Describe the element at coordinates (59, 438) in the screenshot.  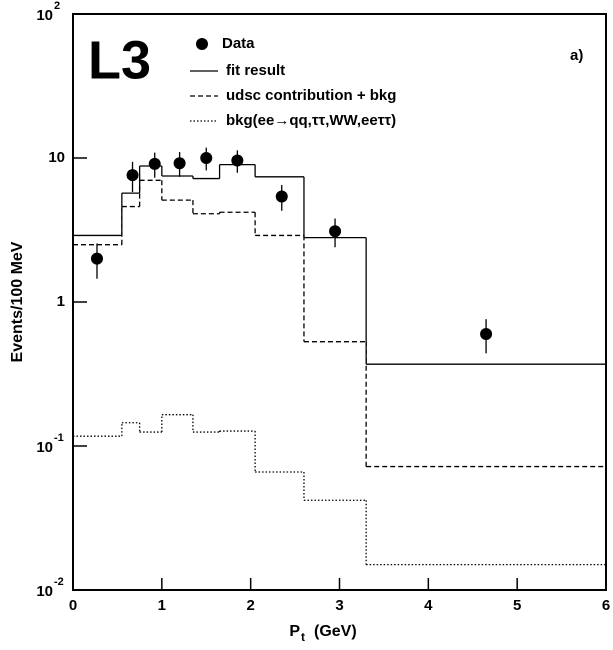
I see `y-tick-exponent: -1` at that location.